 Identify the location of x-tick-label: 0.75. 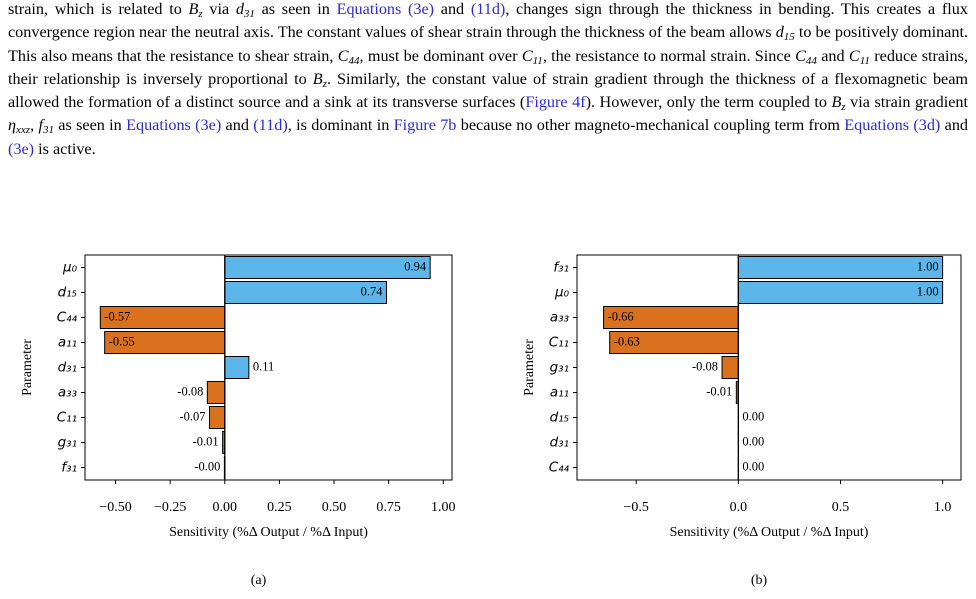
(388, 507).